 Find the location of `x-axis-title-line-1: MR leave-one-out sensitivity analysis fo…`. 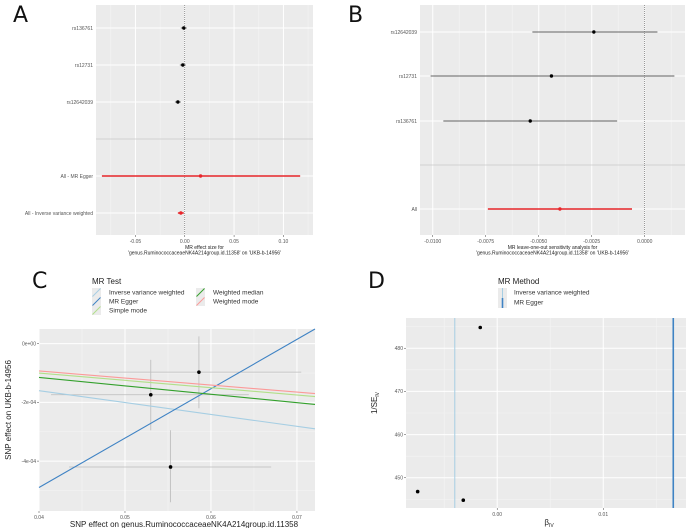

x-axis-title-line-1: MR leave-one-out sensitivity analysis fo… is located at coordinates (553, 248).